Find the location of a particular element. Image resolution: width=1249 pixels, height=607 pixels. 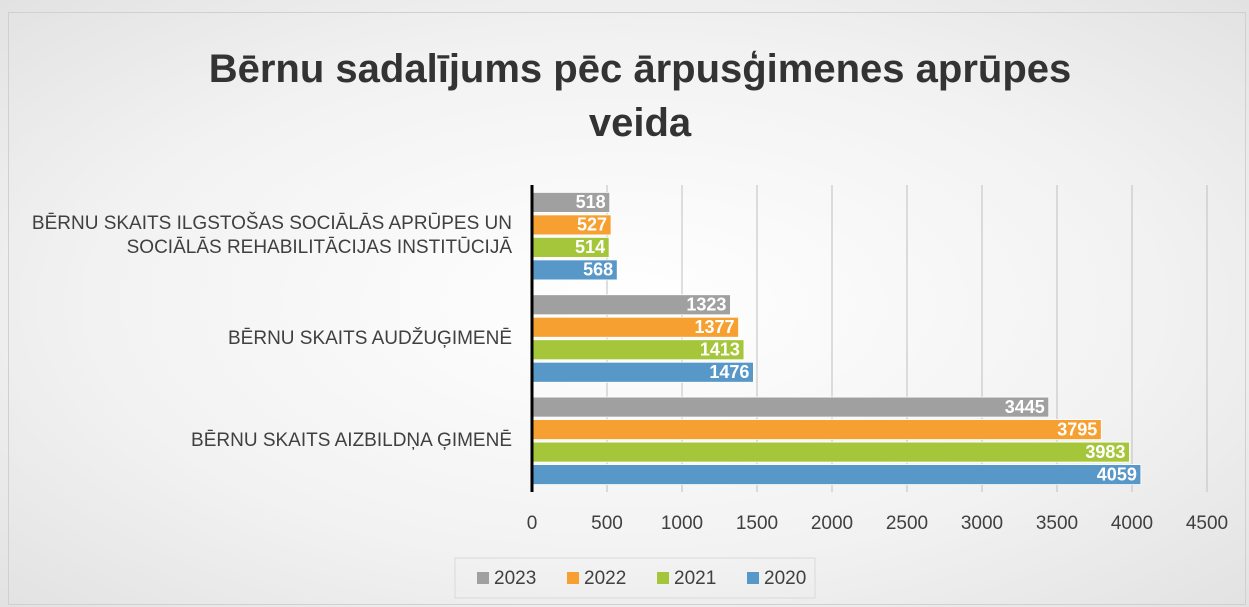

data-label: 1413 is located at coordinates (720, 350).